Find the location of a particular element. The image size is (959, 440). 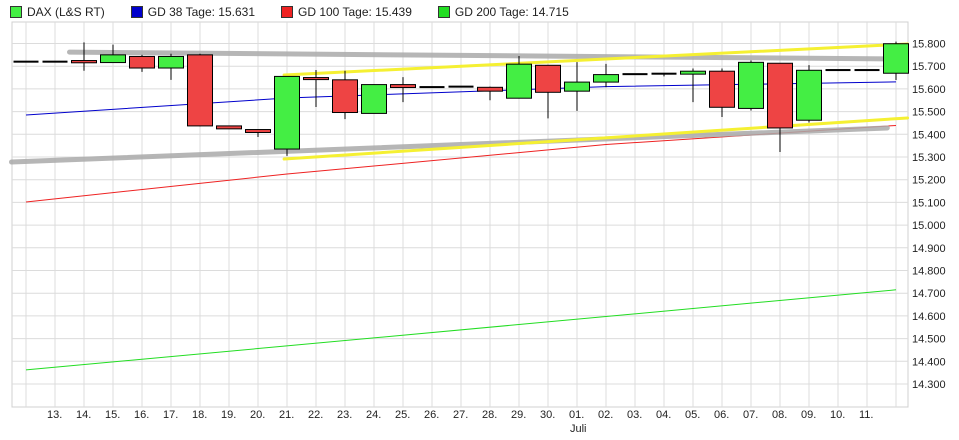

y-tick-label: 15.200 is located at coordinates (929, 181).